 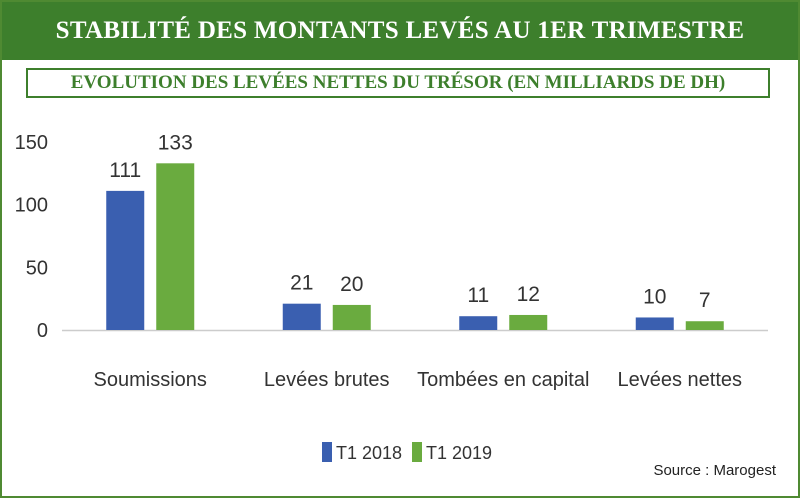 I want to click on legend-label: T1 2019, so click(x=459, y=453).